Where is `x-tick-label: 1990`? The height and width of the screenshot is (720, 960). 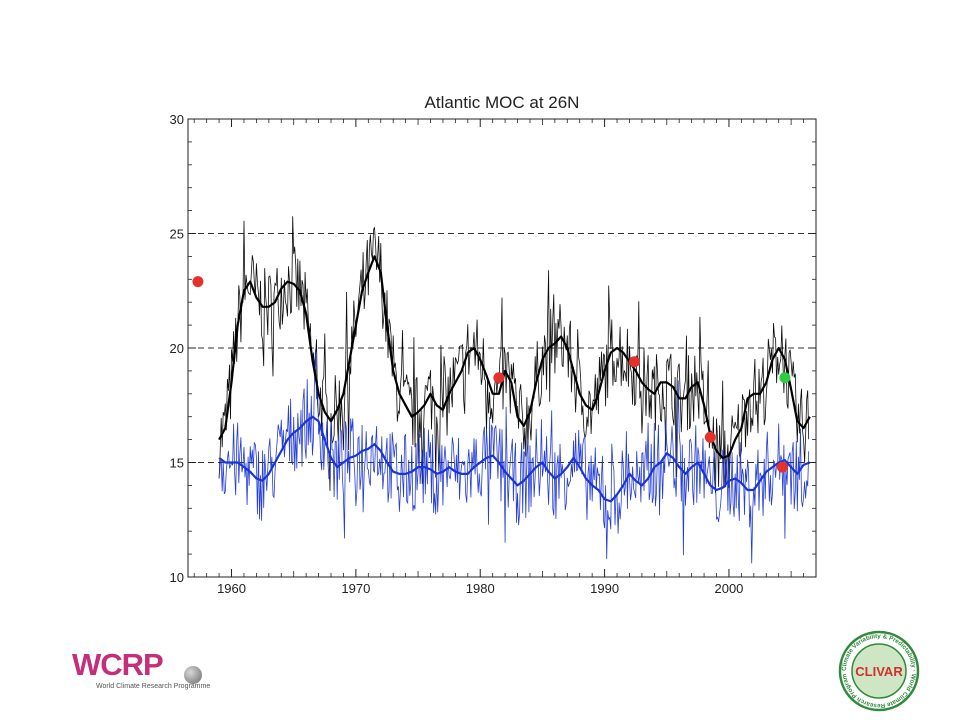 x-tick-label: 1990 is located at coordinates (604, 588).